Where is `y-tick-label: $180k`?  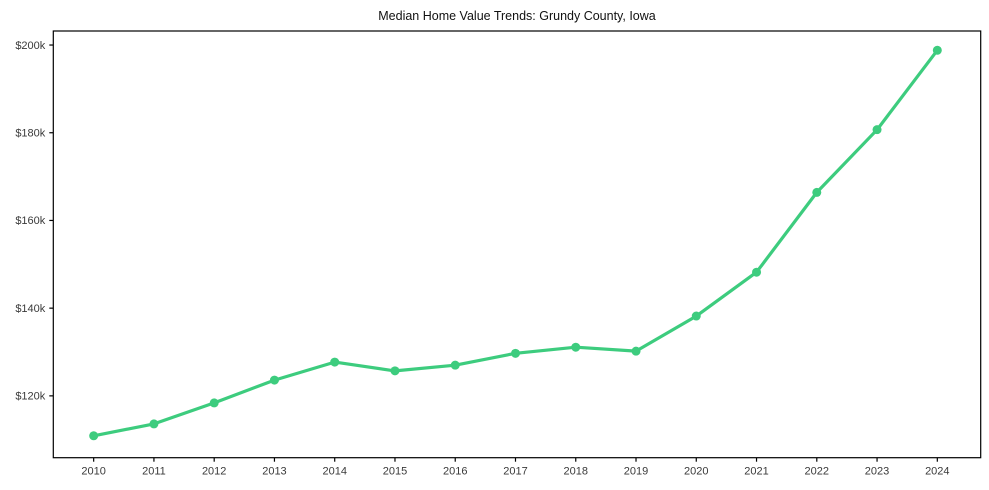
y-tick-label: $180k is located at coordinates (30, 134).